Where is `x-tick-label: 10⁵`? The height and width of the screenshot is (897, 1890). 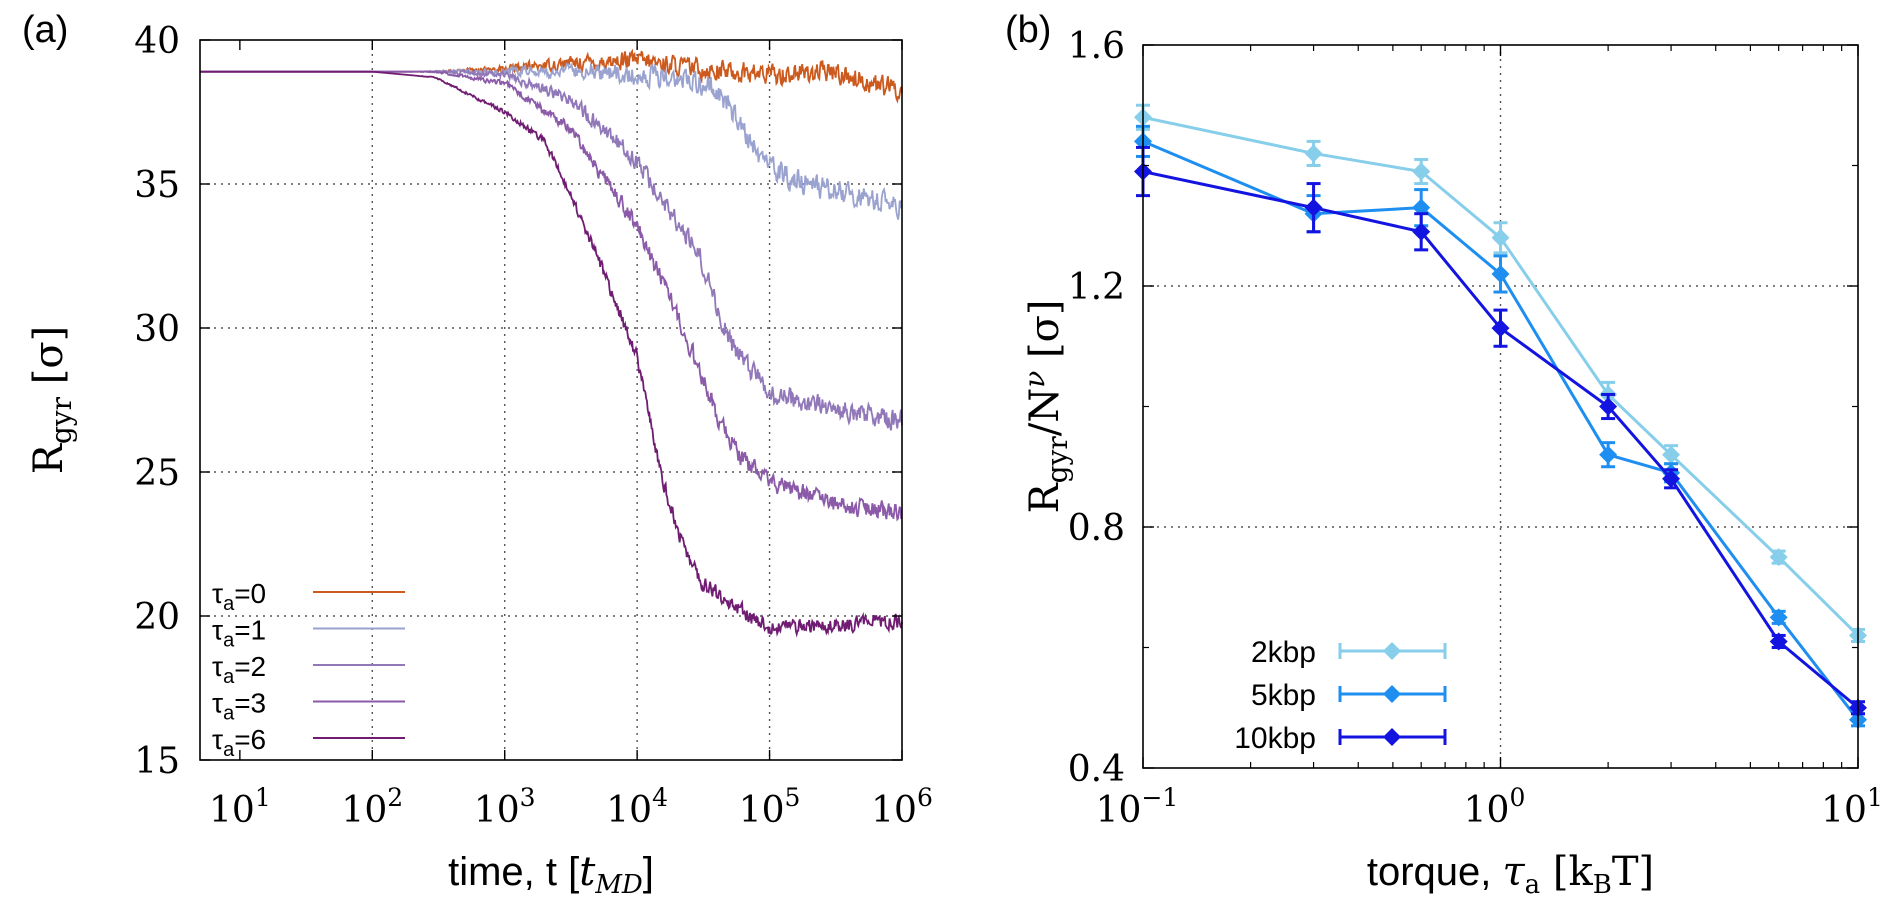 x-tick-label: 10⁵ is located at coordinates (770, 807).